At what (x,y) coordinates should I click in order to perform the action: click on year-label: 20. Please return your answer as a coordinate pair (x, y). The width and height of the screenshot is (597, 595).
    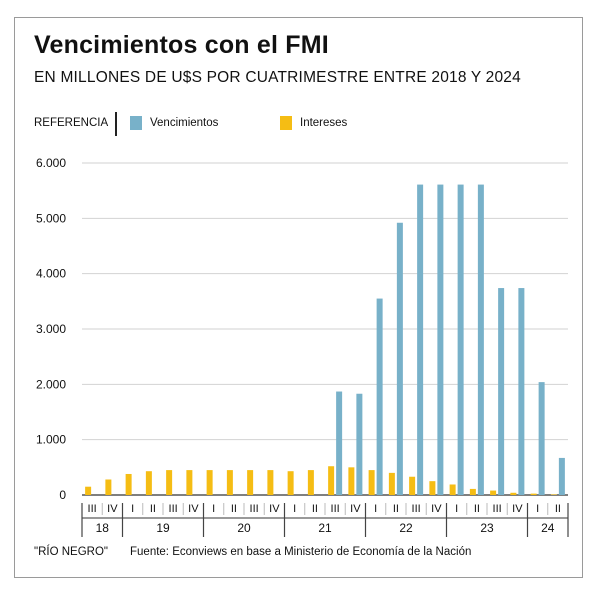
    Looking at the image, I should click on (244, 528).